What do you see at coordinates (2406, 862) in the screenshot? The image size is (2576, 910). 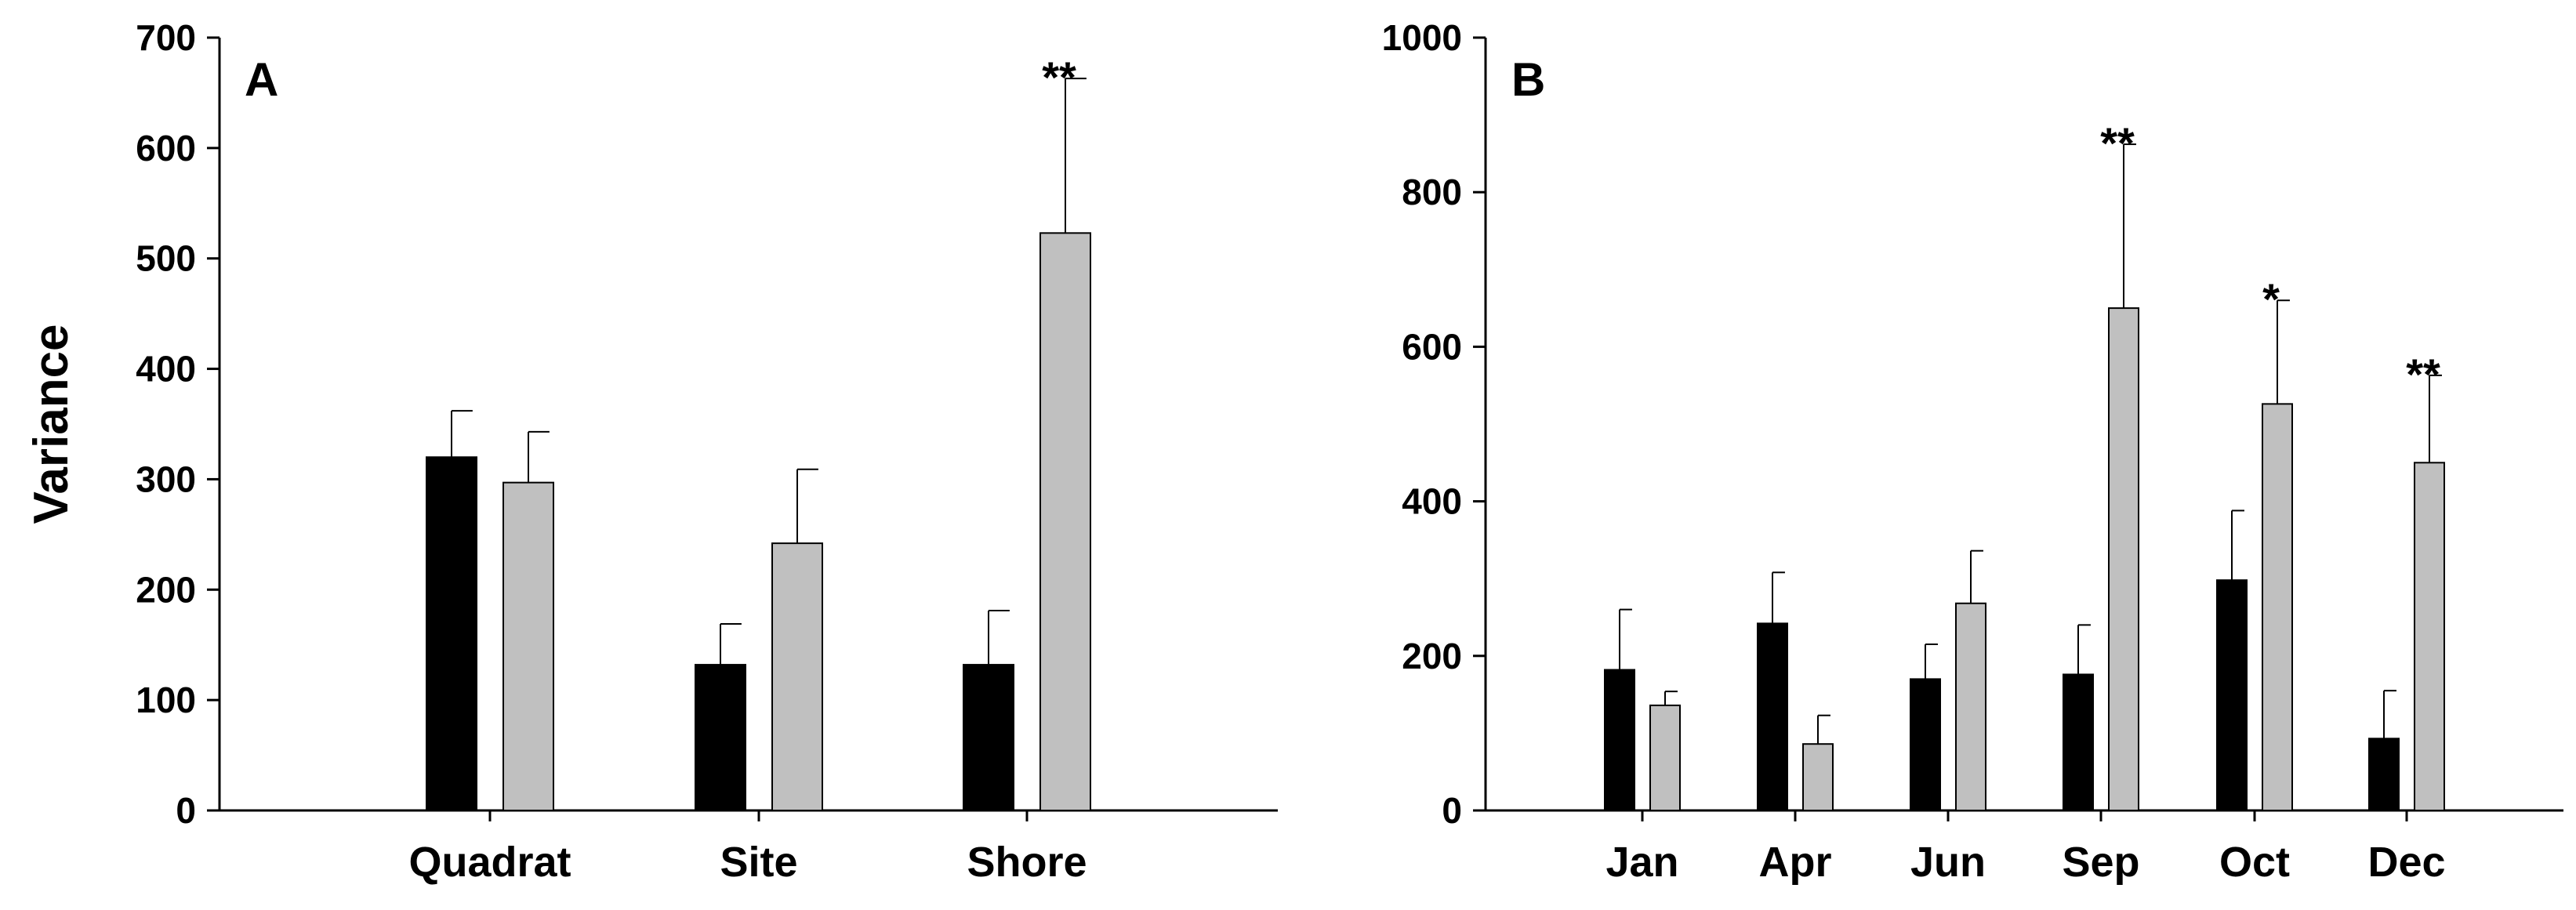 I see `x-tick-label: Dec` at bounding box center [2406, 862].